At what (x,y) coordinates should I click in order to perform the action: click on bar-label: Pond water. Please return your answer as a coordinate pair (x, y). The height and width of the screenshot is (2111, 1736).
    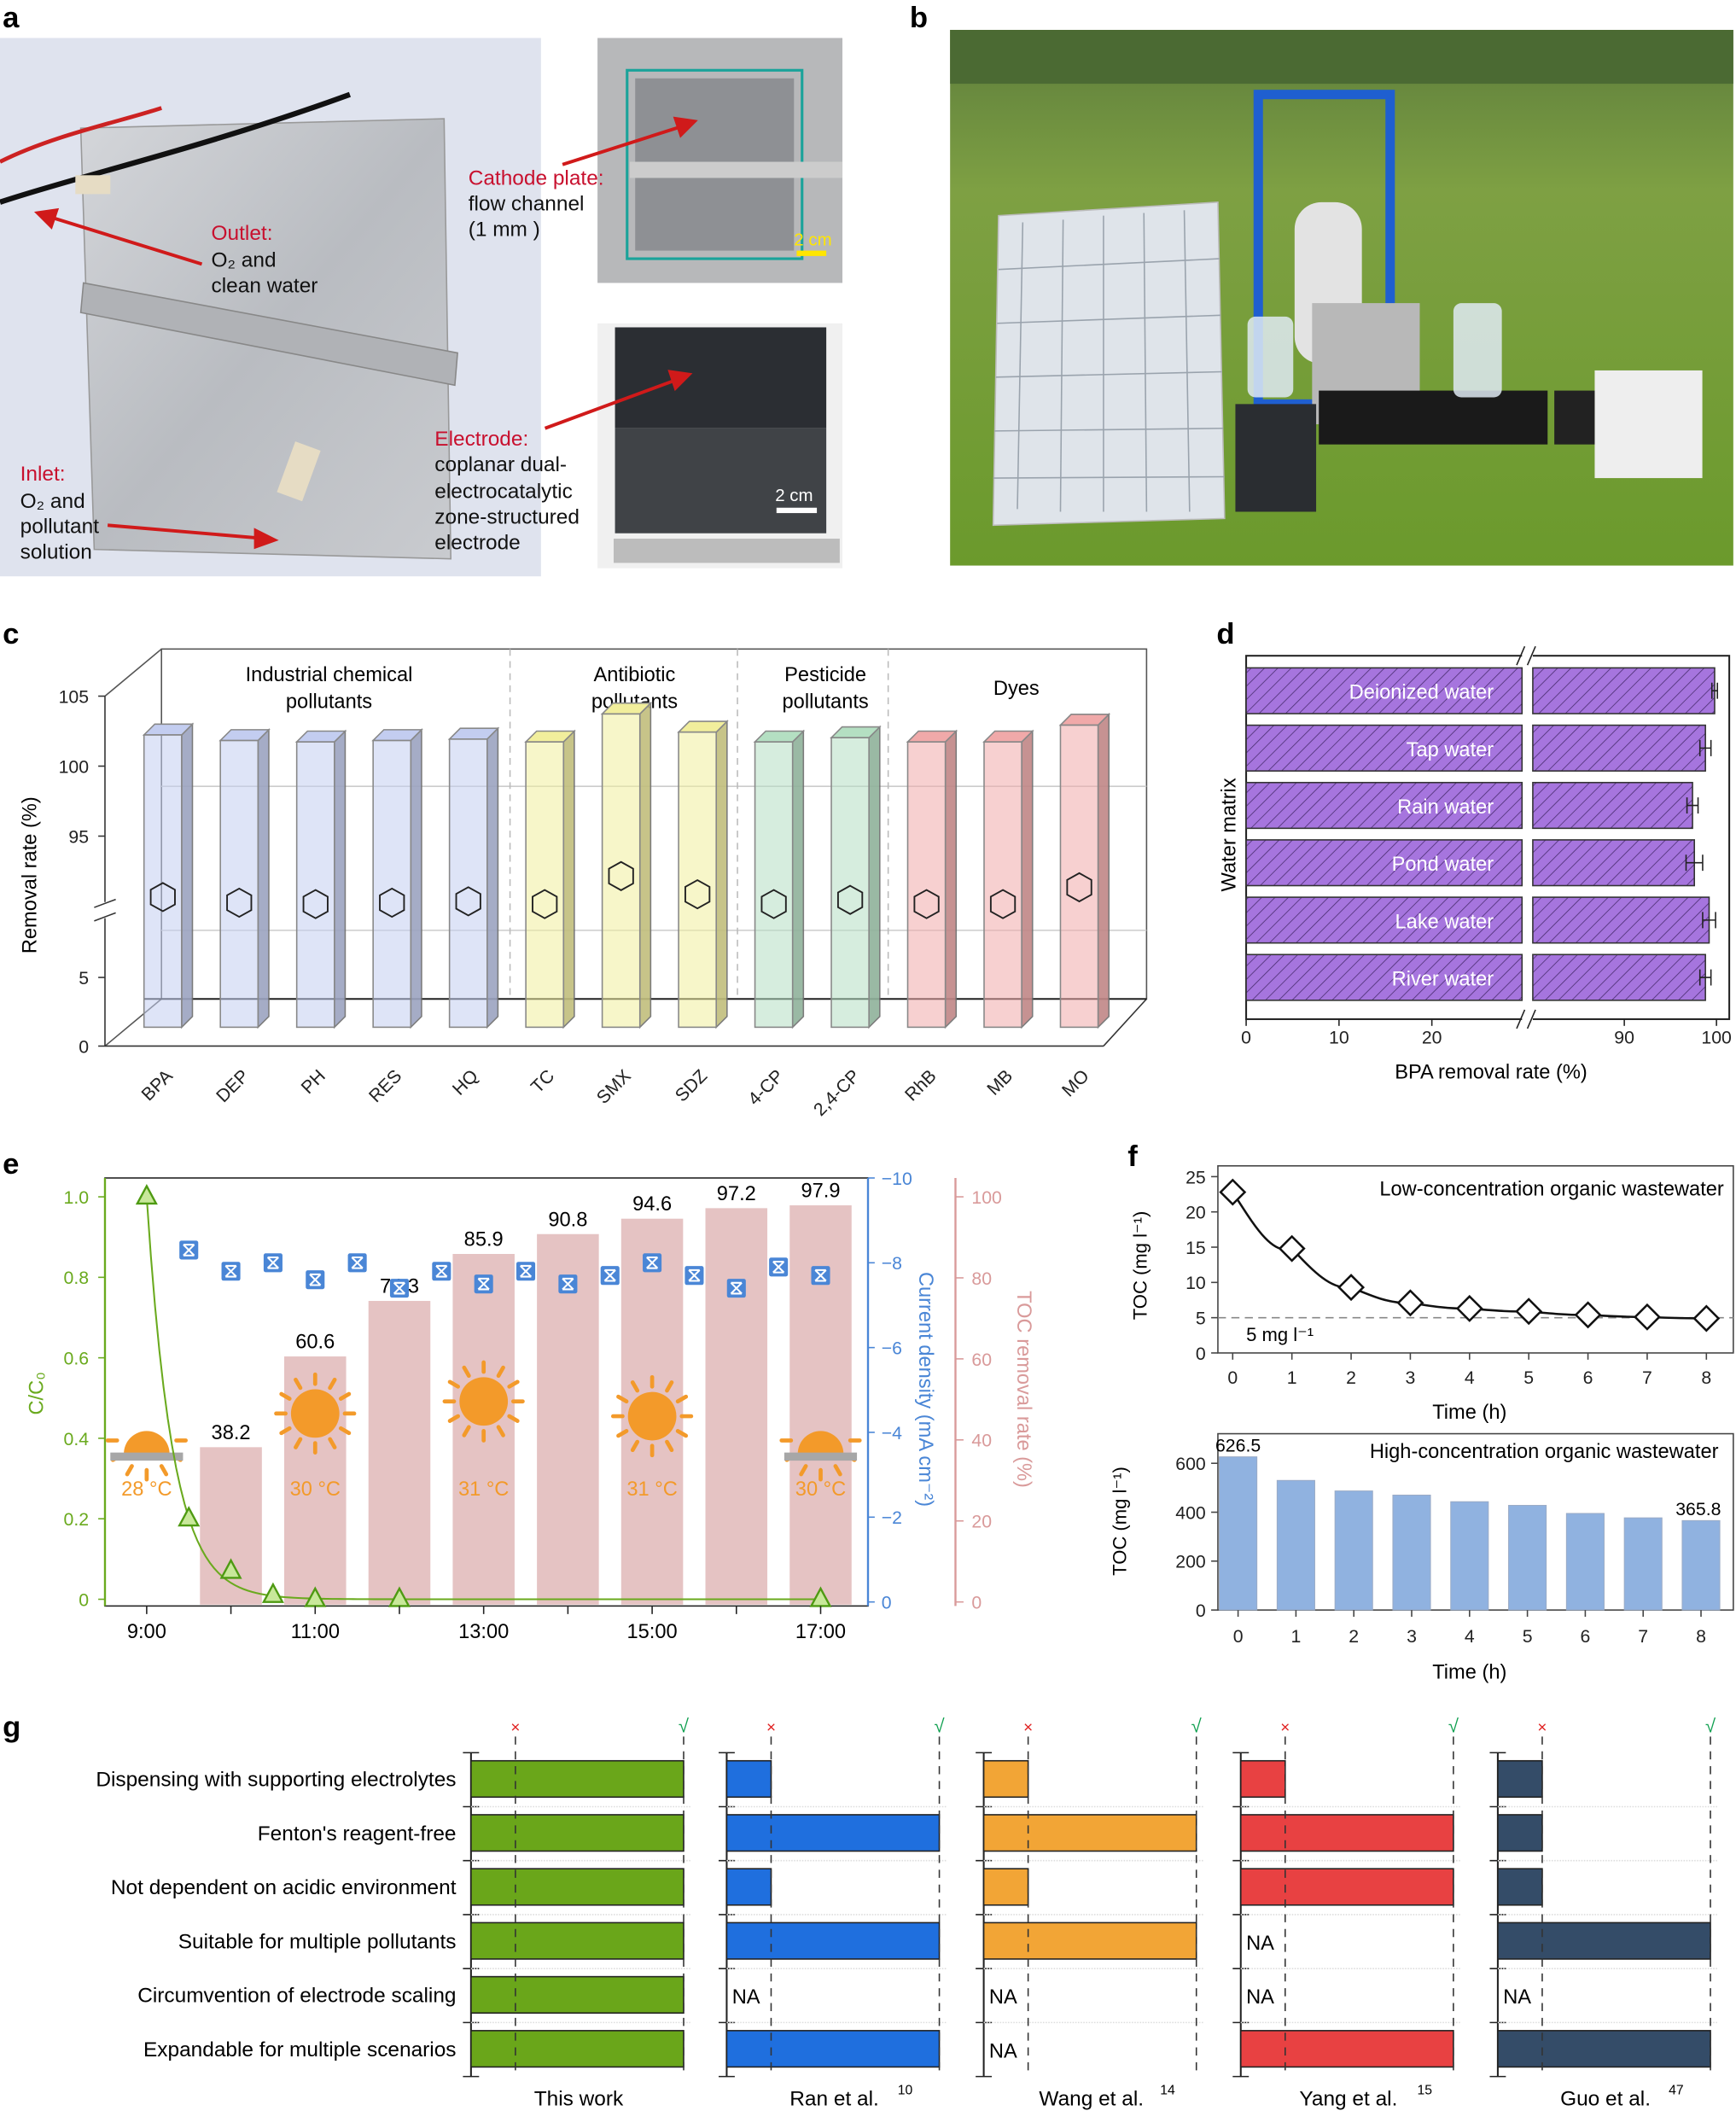
    Looking at the image, I should click on (1443, 865).